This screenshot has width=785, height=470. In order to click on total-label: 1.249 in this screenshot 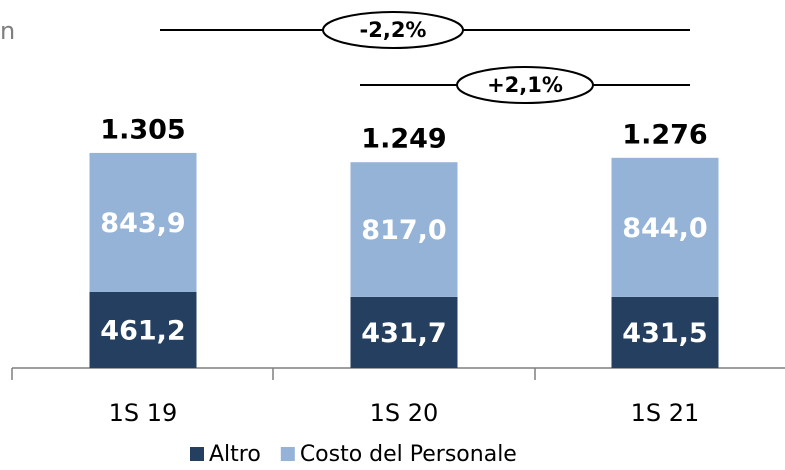, I will do `click(403, 139)`.